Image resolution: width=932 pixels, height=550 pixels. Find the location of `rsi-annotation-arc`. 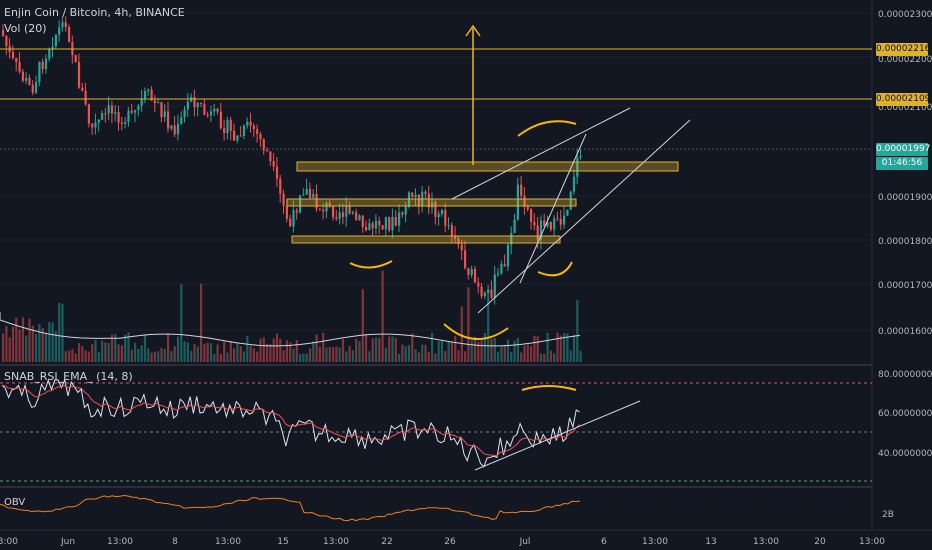

rsi-annotation-arc is located at coordinates (549, 388).